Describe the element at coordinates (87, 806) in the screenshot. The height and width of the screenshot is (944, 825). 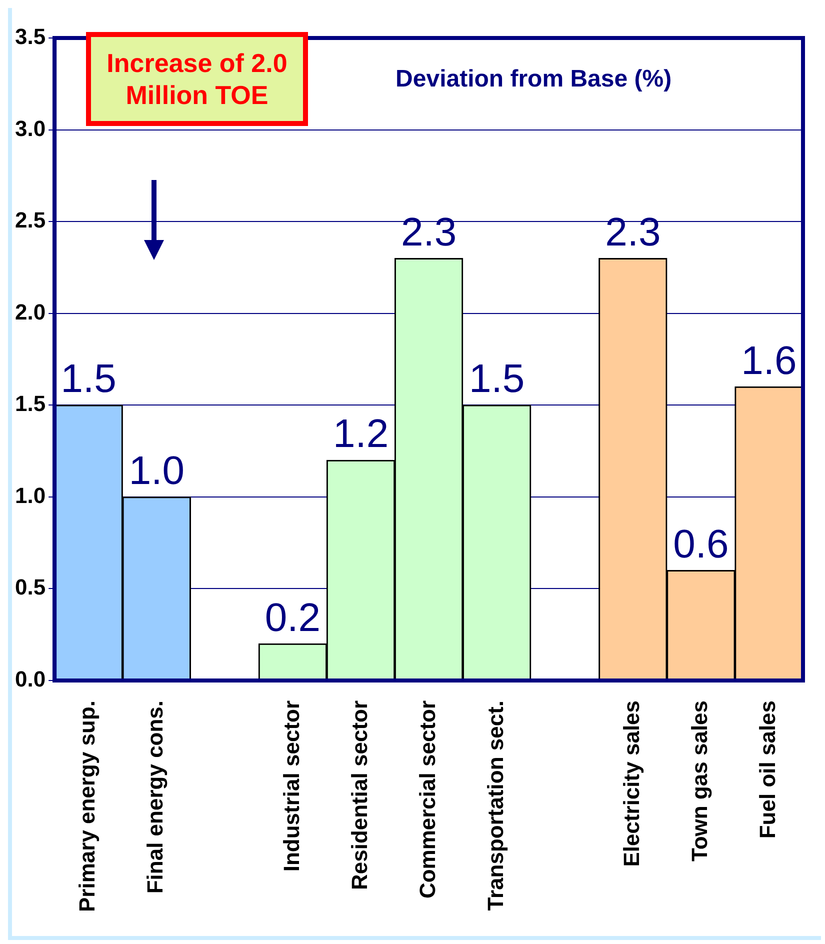
I see `x-tick-label: Primary energy sup.` at that location.